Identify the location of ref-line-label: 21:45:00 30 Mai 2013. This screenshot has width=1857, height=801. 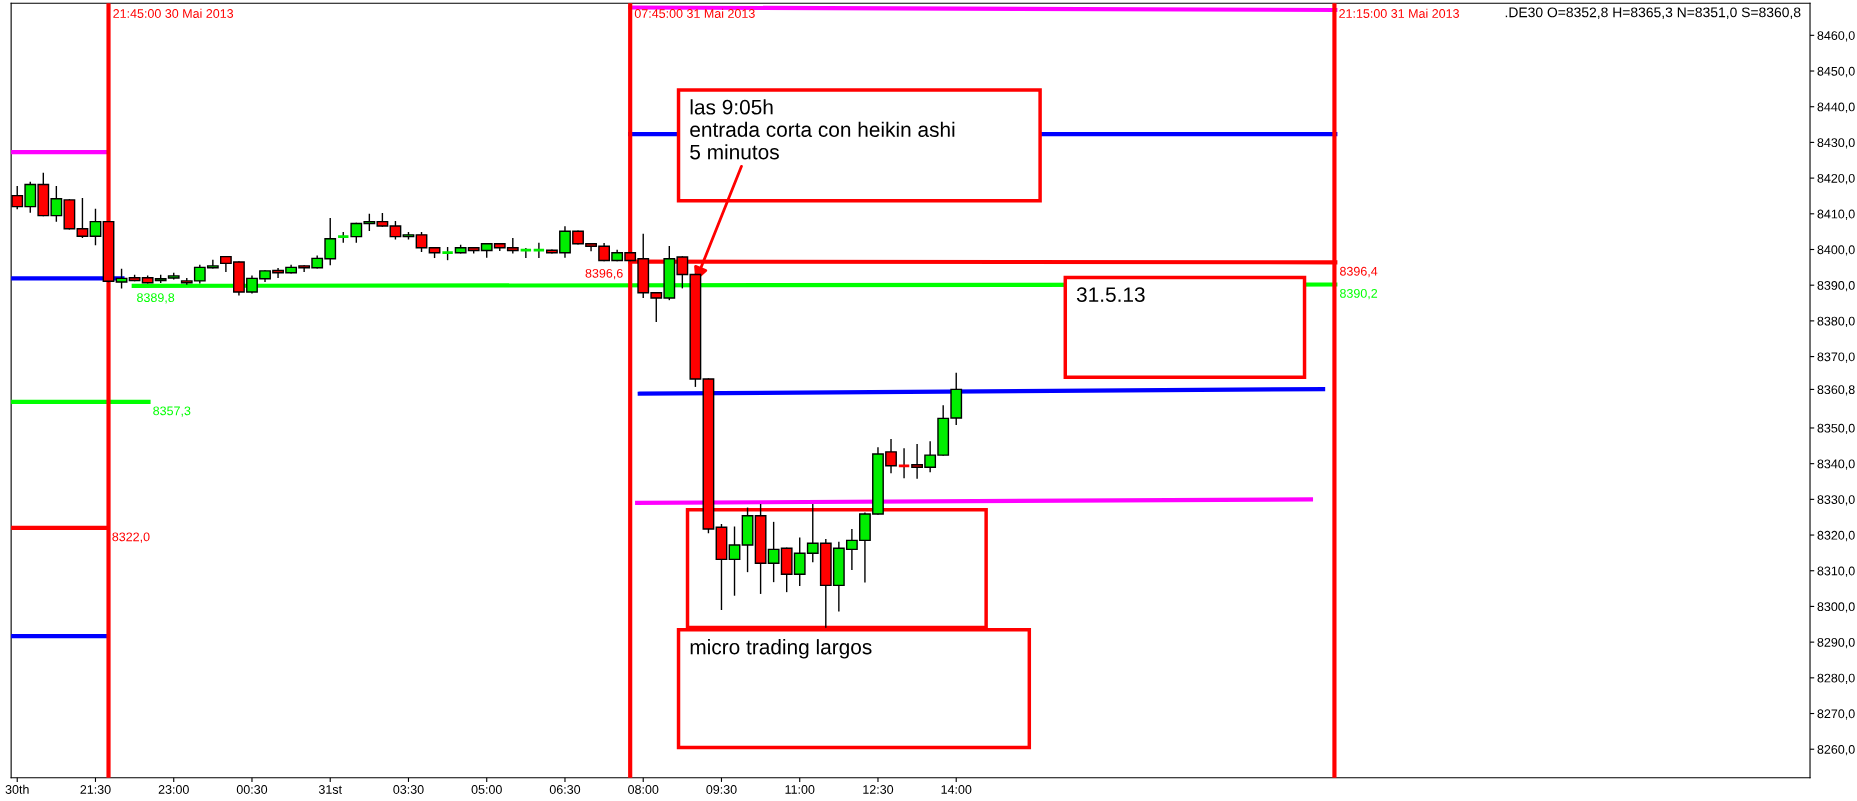
(173, 13).